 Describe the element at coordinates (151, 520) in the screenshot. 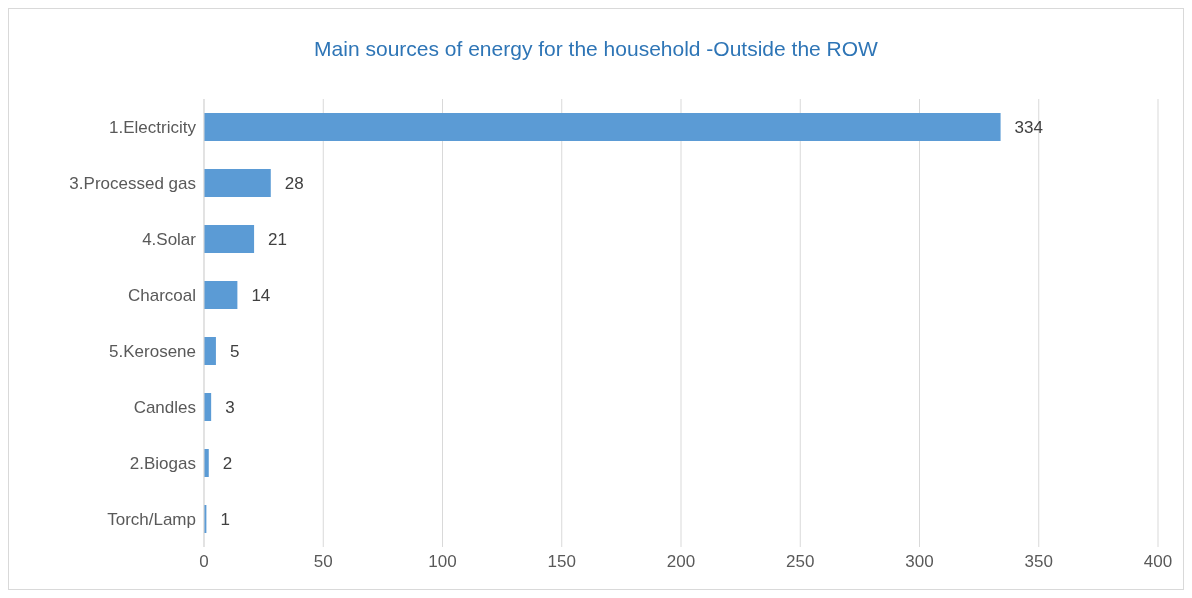

I see `y-tick-label: Torch/Lamp` at that location.